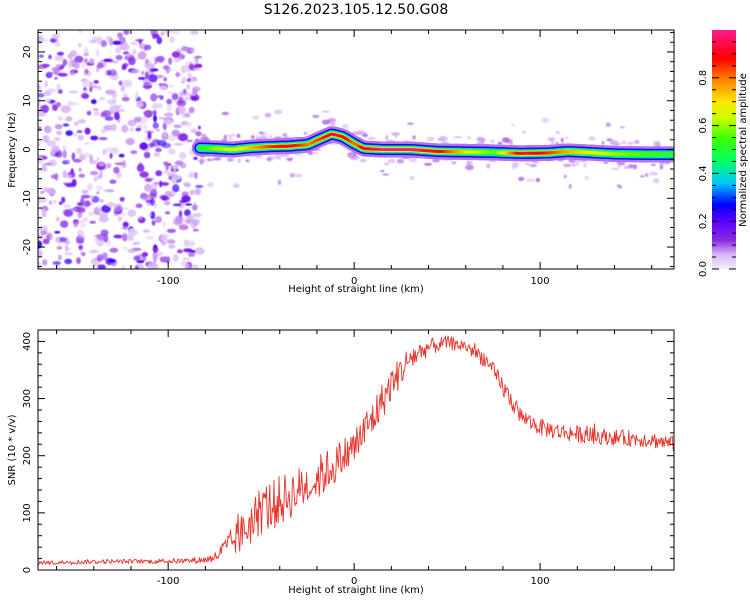 The height and width of the screenshot is (600, 750). What do you see at coordinates (703, 269) in the screenshot?
I see `colorbar-tick-label: 0.0` at bounding box center [703, 269].